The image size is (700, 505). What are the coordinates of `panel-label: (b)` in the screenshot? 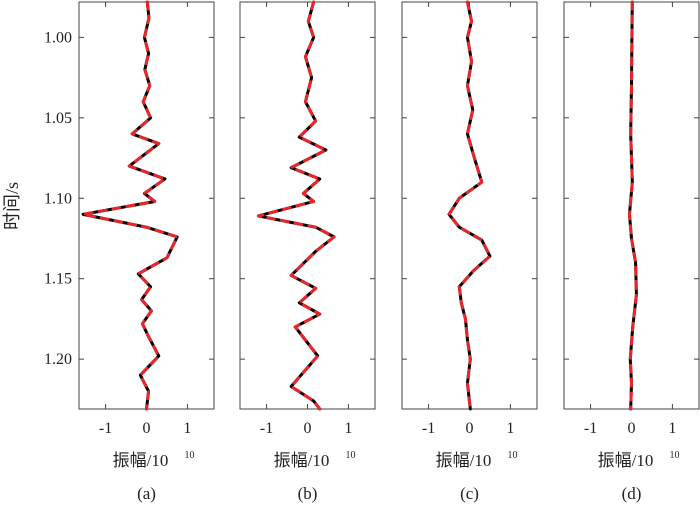 It's located at (308, 493).